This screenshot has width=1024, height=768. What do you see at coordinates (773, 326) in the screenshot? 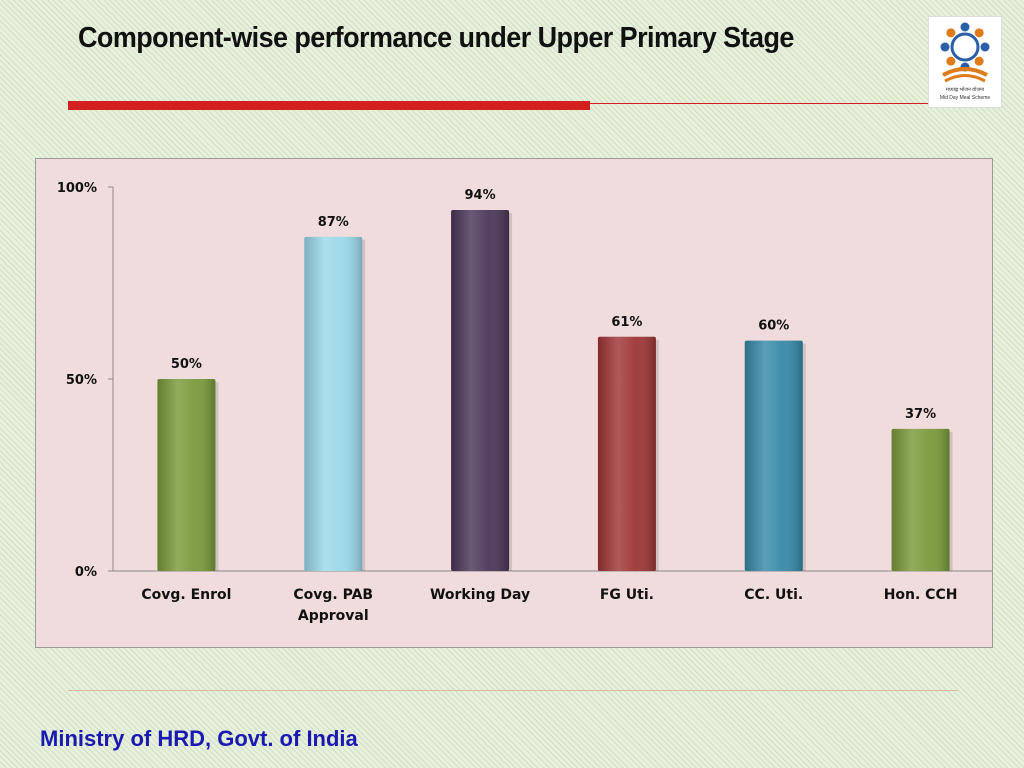
I see `data-label: 60%` at bounding box center [773, 326].